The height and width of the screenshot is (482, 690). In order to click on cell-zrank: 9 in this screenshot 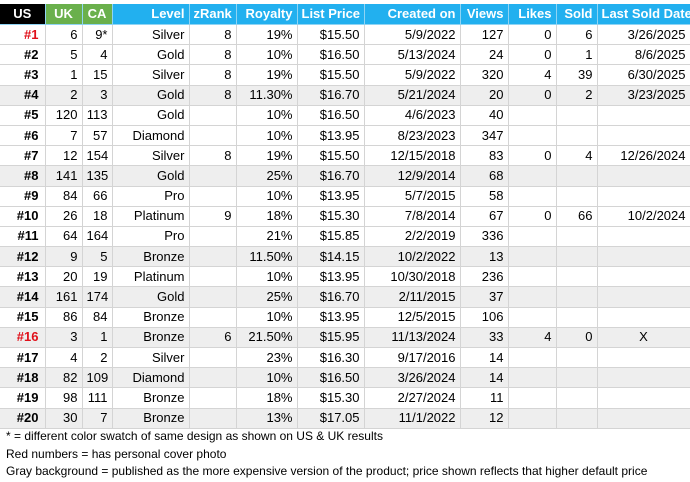, I will do `click(213, 216)`.